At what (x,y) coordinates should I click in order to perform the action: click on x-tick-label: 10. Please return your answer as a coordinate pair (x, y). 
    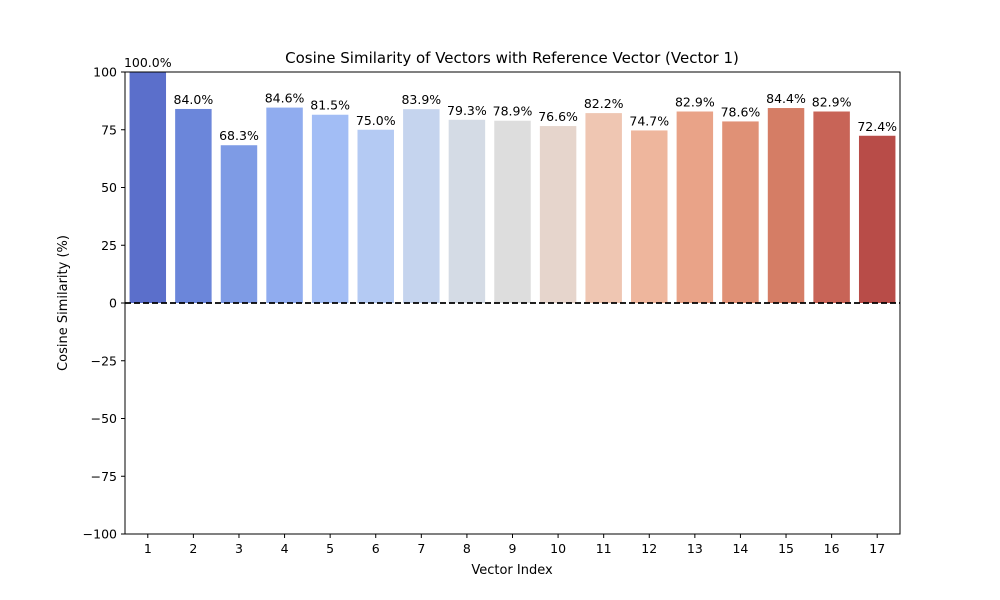
    Looking at the image, I should click on (558, 548).